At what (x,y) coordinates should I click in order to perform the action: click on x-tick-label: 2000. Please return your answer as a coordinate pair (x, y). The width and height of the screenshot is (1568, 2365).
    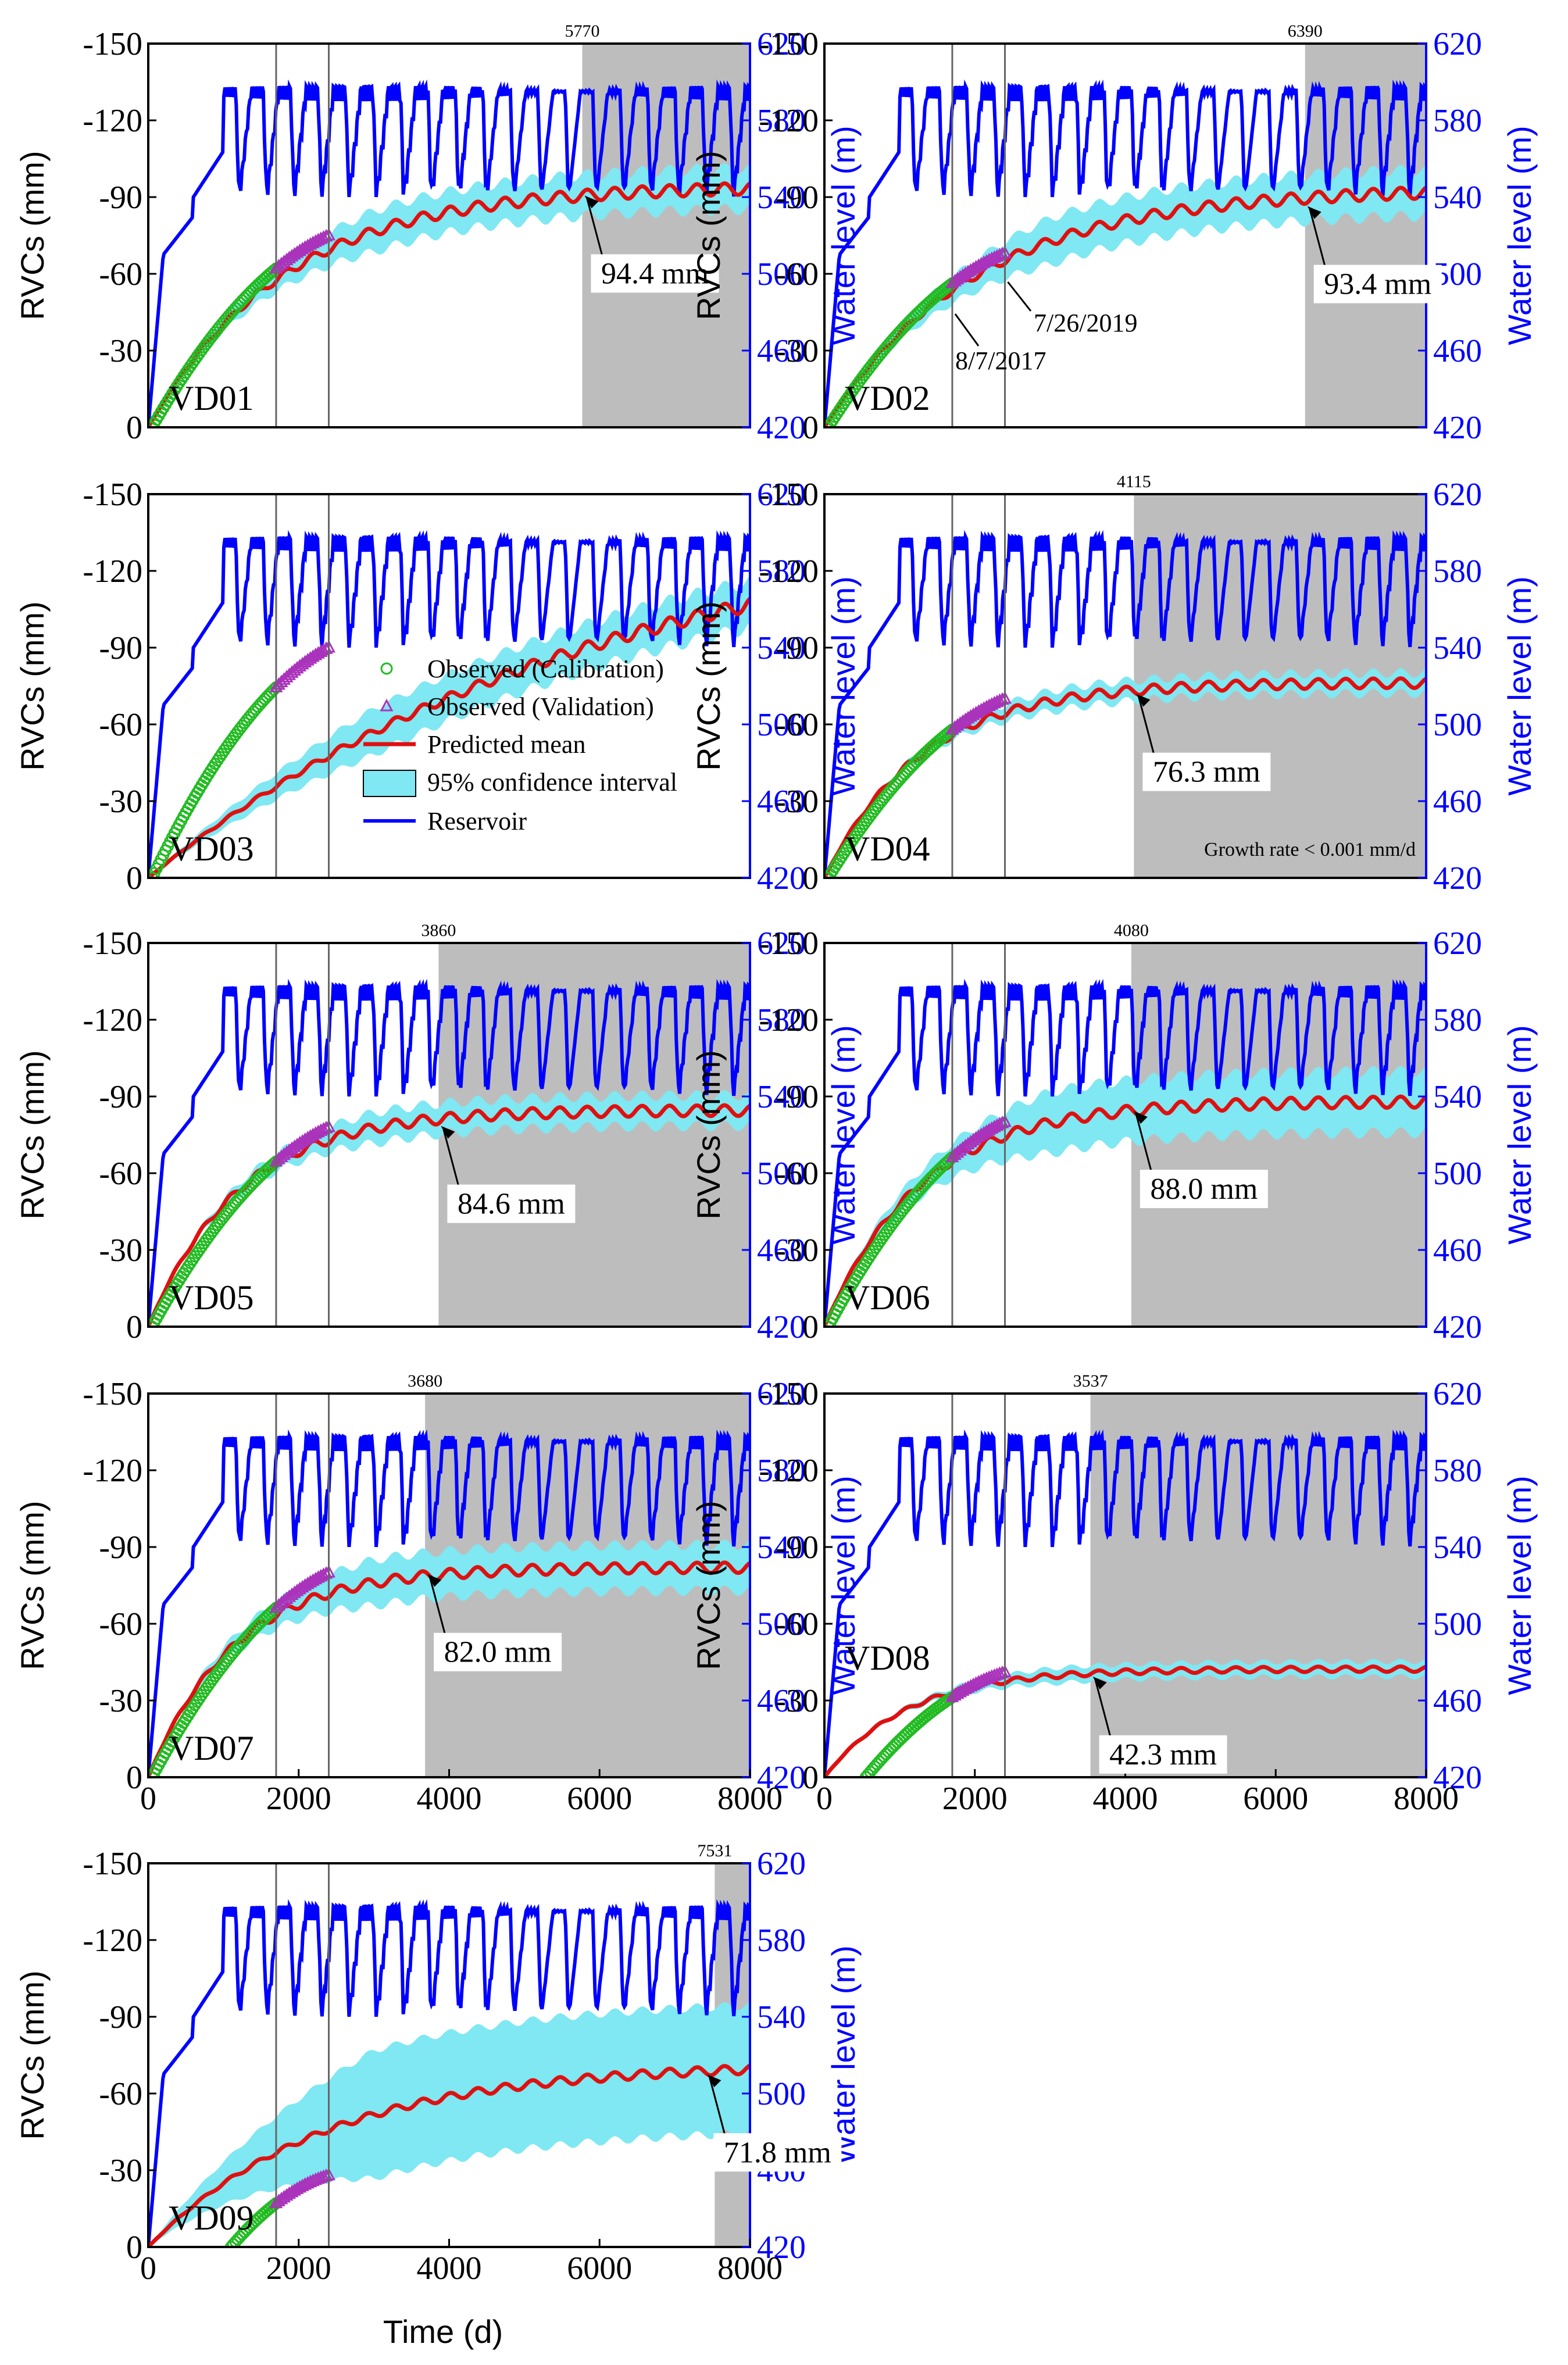
    Looking at the image, I should click on (298, 1799).